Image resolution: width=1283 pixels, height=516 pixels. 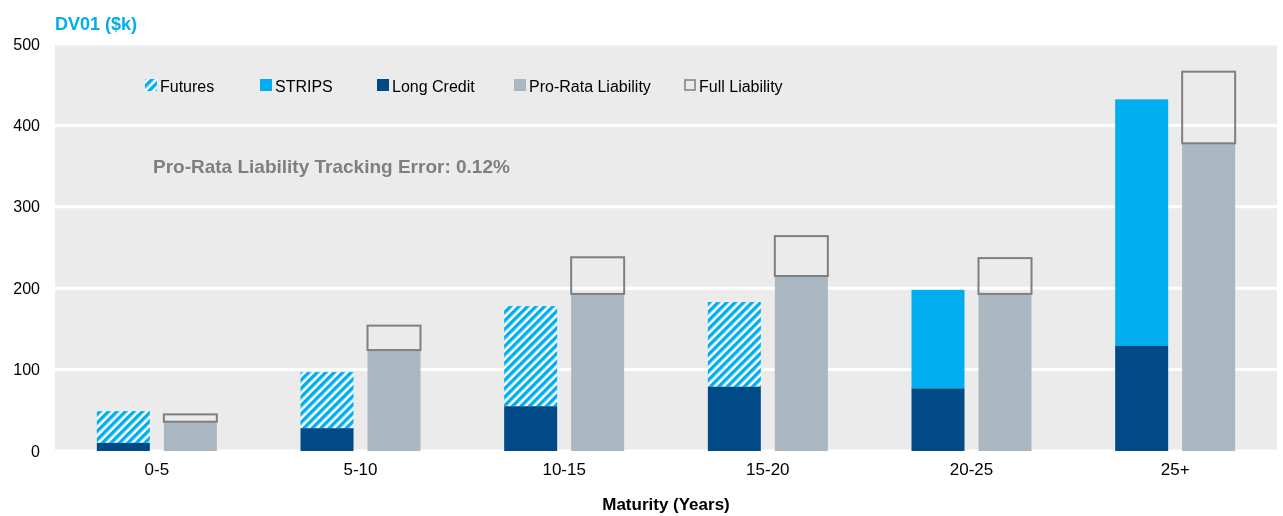 I want to click on y-tick-label: 400, so click(x=27, y=125).